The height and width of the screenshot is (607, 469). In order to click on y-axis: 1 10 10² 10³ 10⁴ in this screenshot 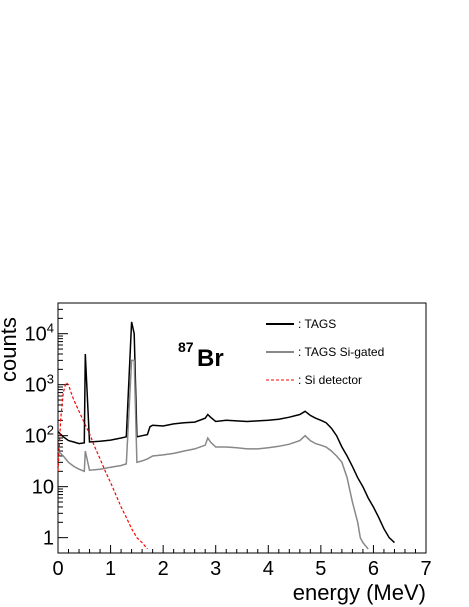, I will do `click(46, 426)`.